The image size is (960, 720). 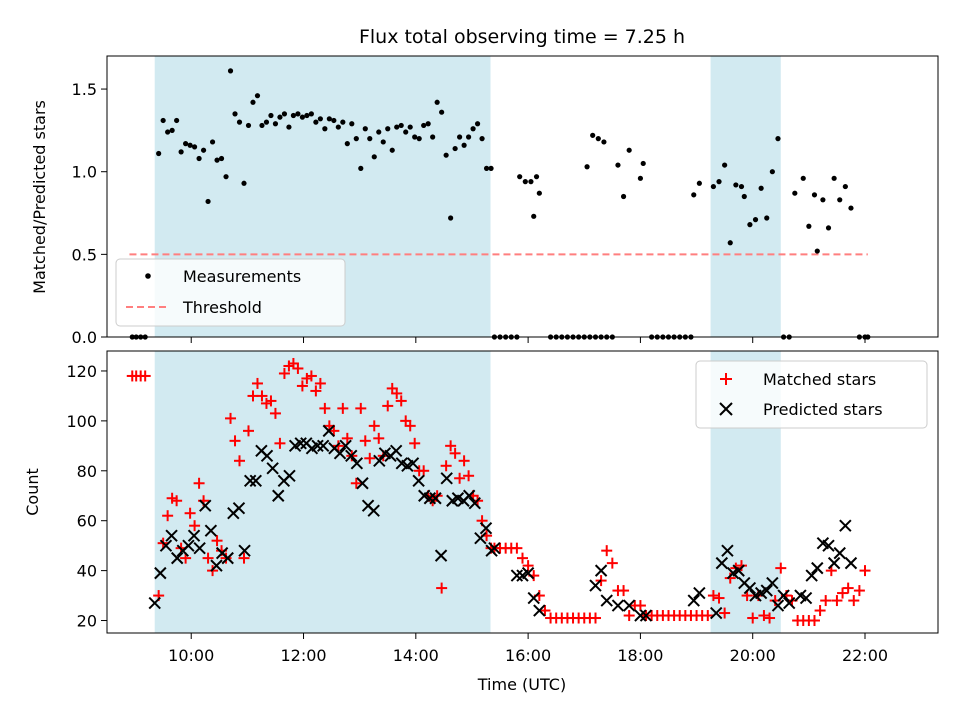 What do you see at coordinates (87, 471) in the screenshot?
I see `y-tick-label: 80` at bounding box center [87, 471].